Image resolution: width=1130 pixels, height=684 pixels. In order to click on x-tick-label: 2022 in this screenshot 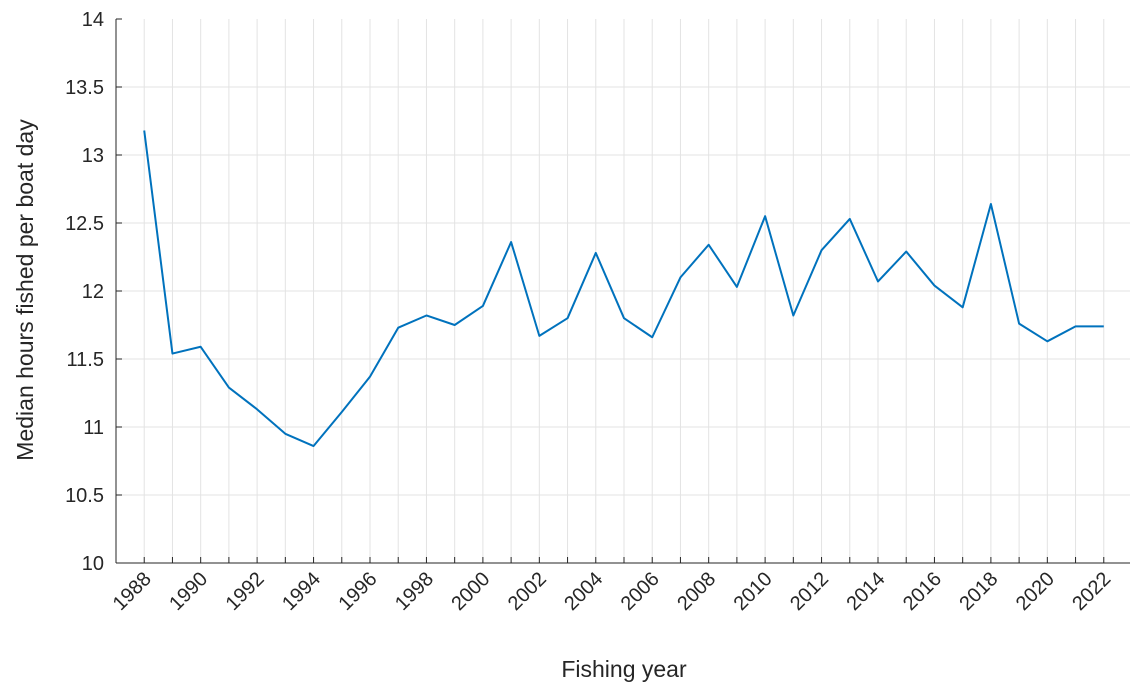, I will do `click(1091, 591)`.